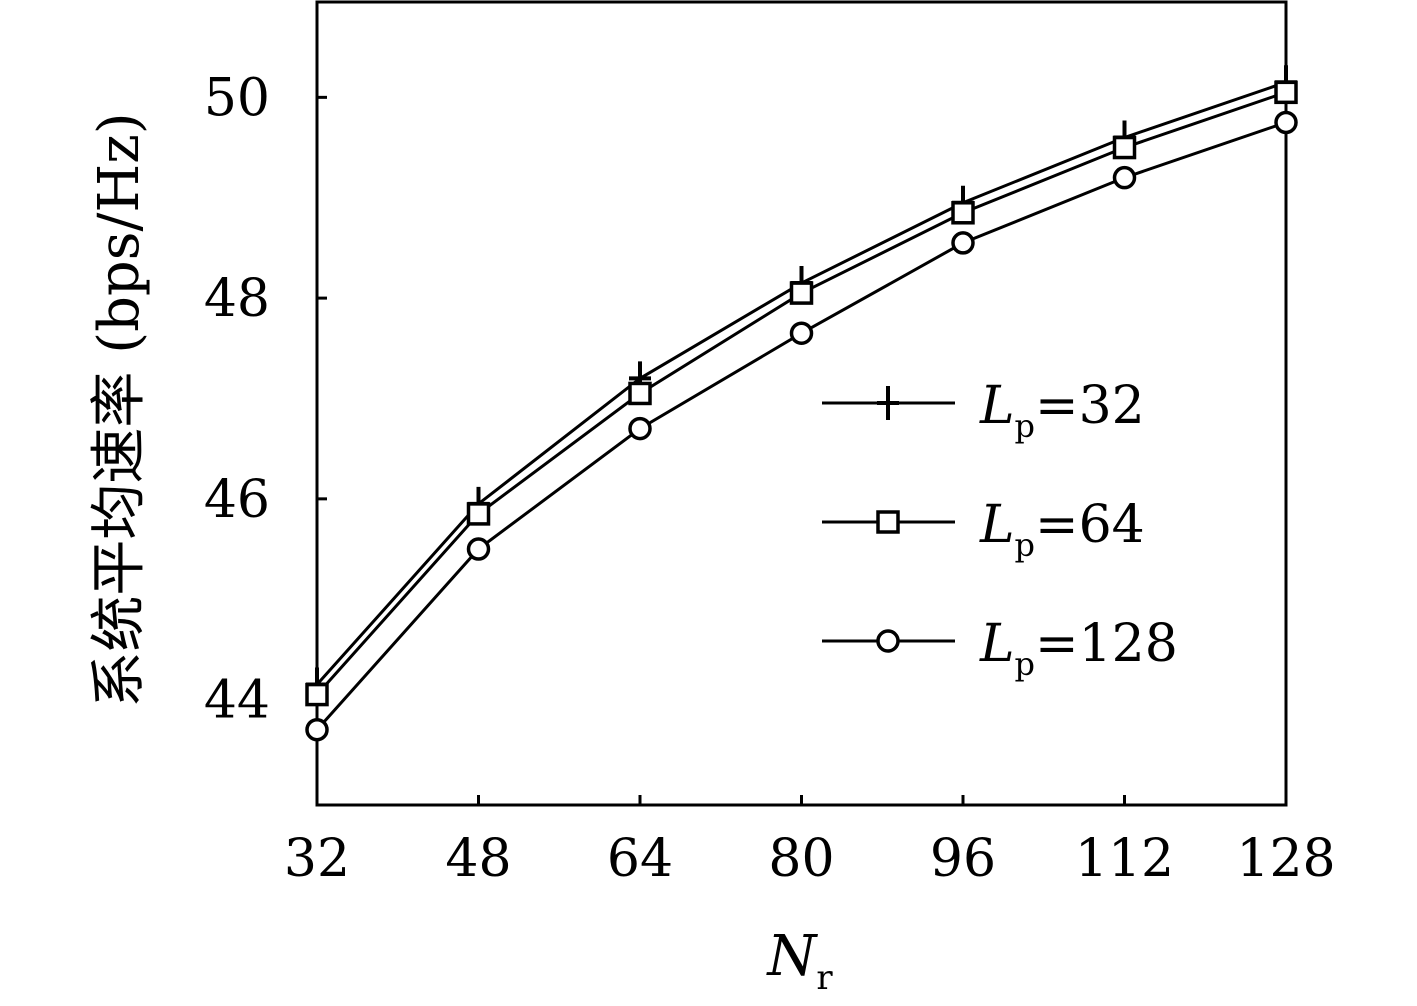  Describe the element at coordinates (1090, 525) in the screenshot. I see `legend-label-rest: =64` at that location.